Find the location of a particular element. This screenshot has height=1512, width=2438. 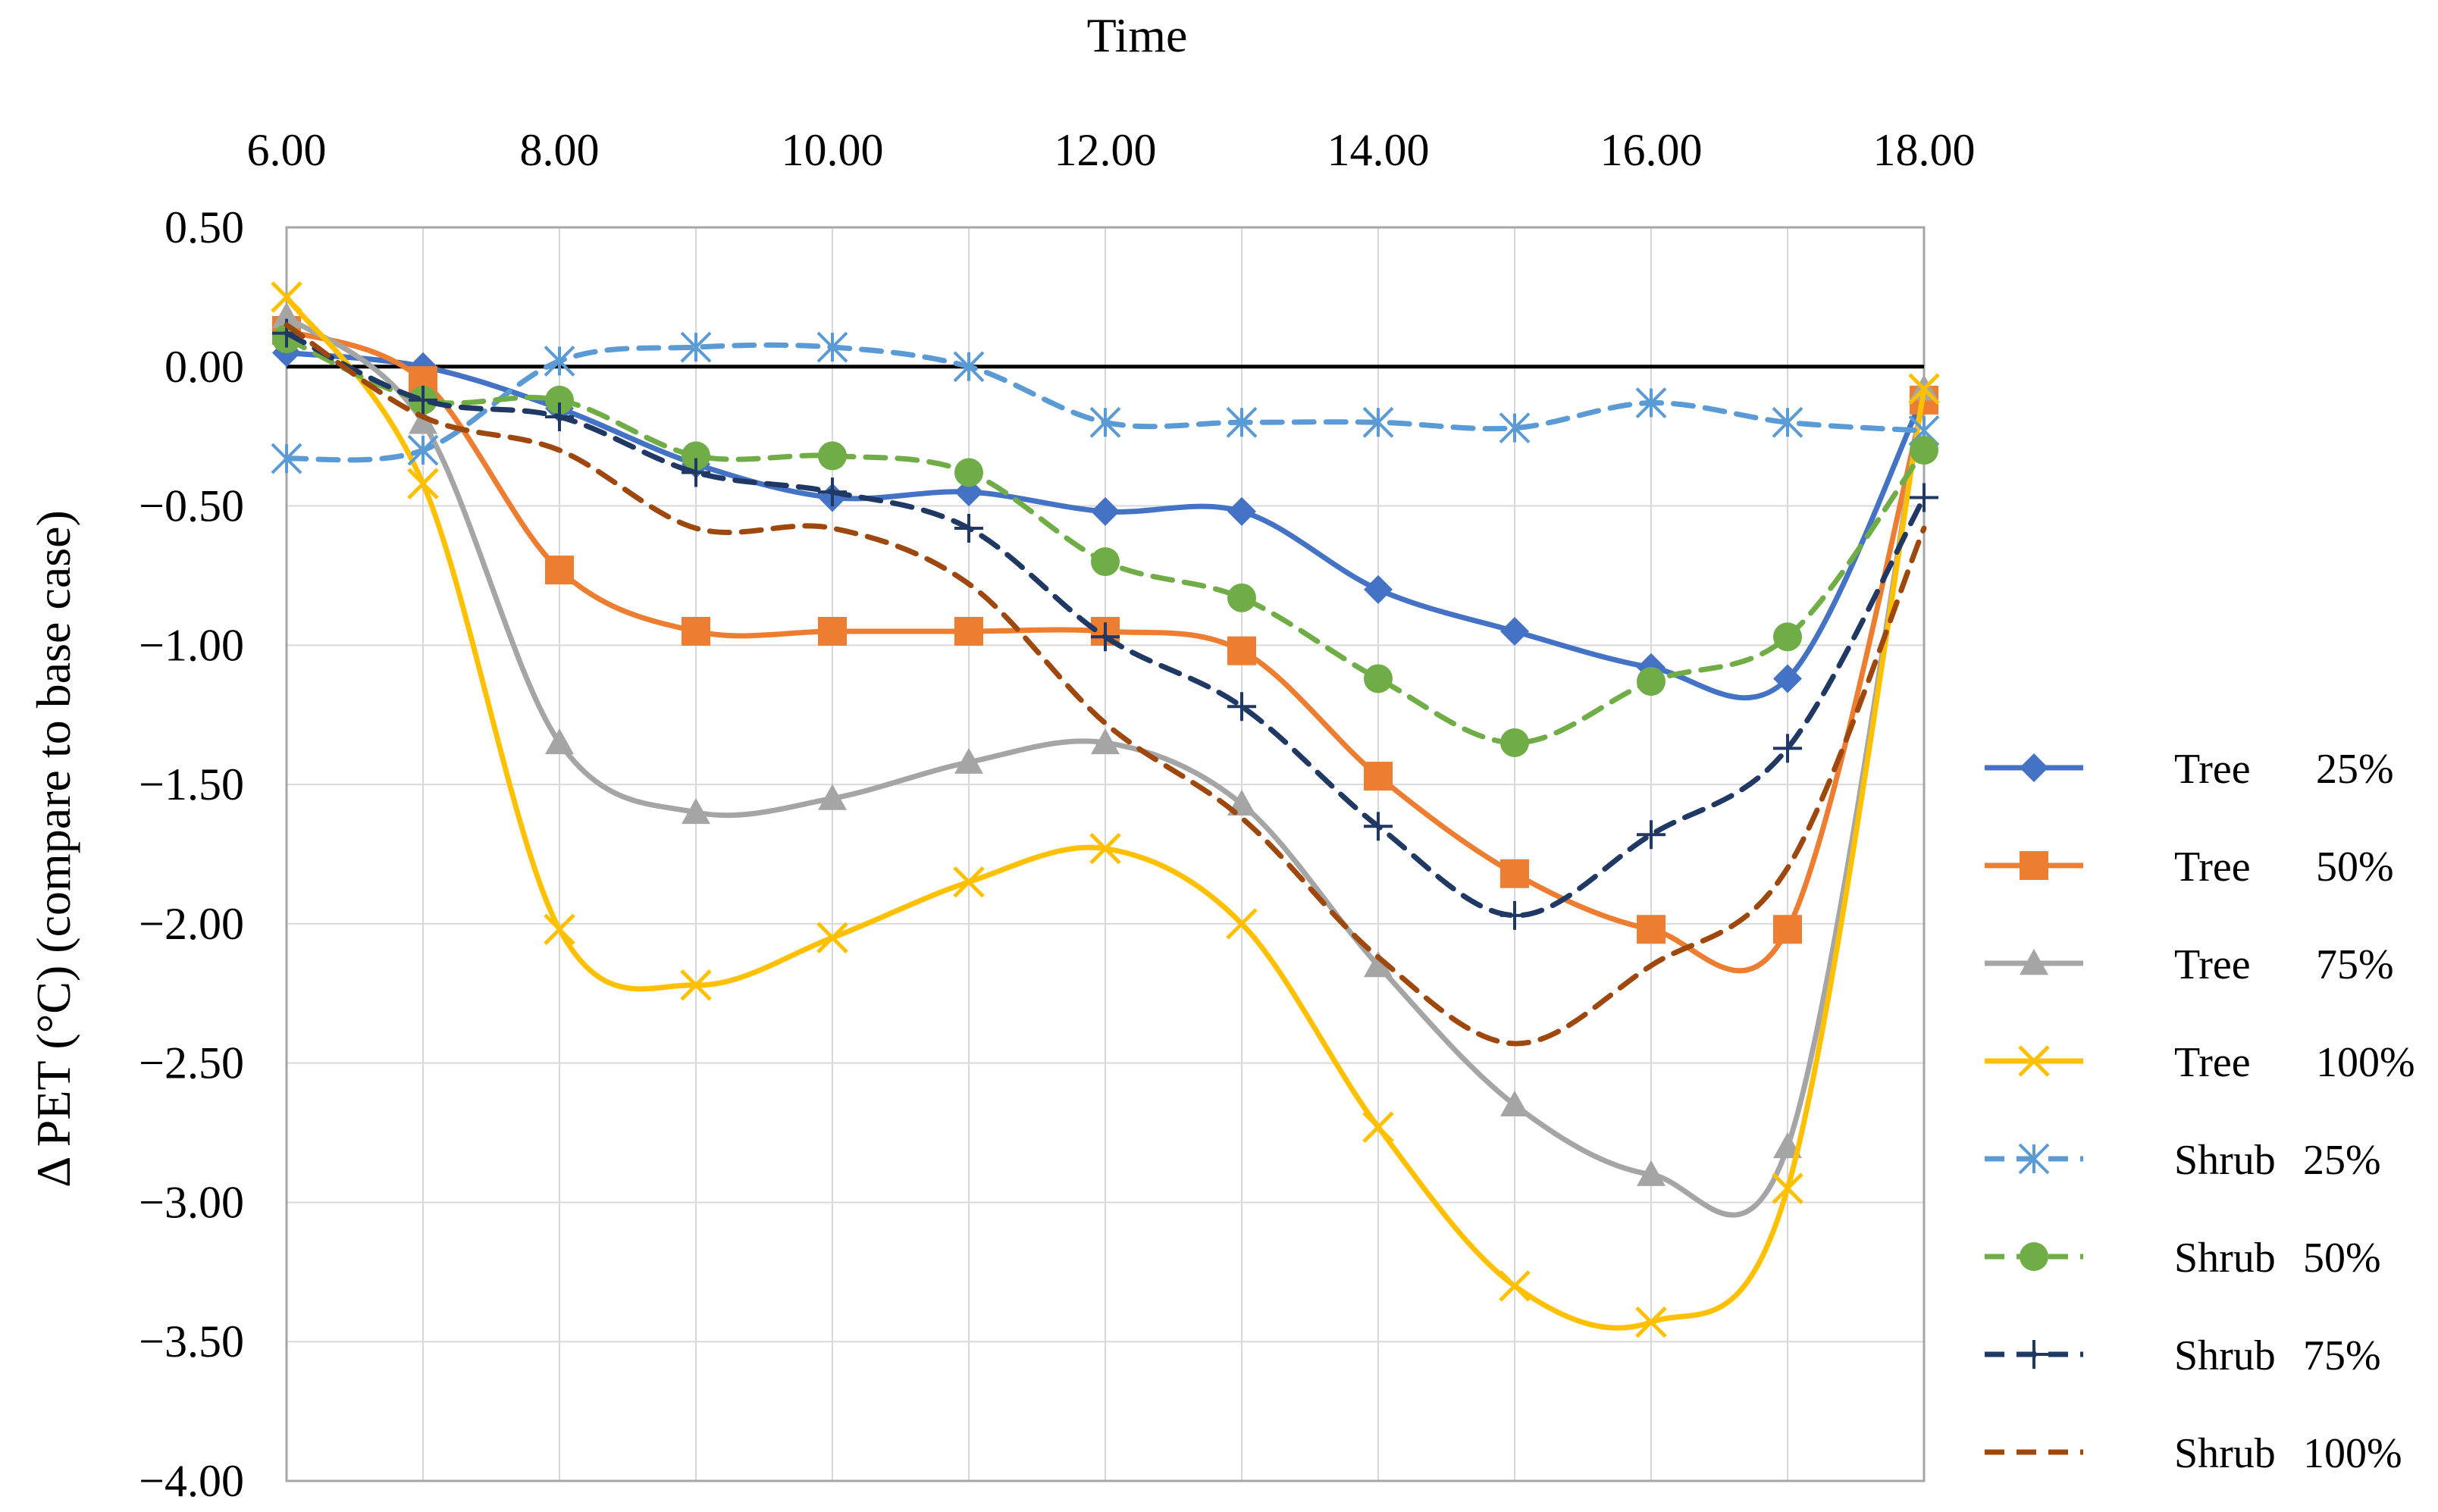

y-tick-label: 0.50 is located at coordinates (205, 227).